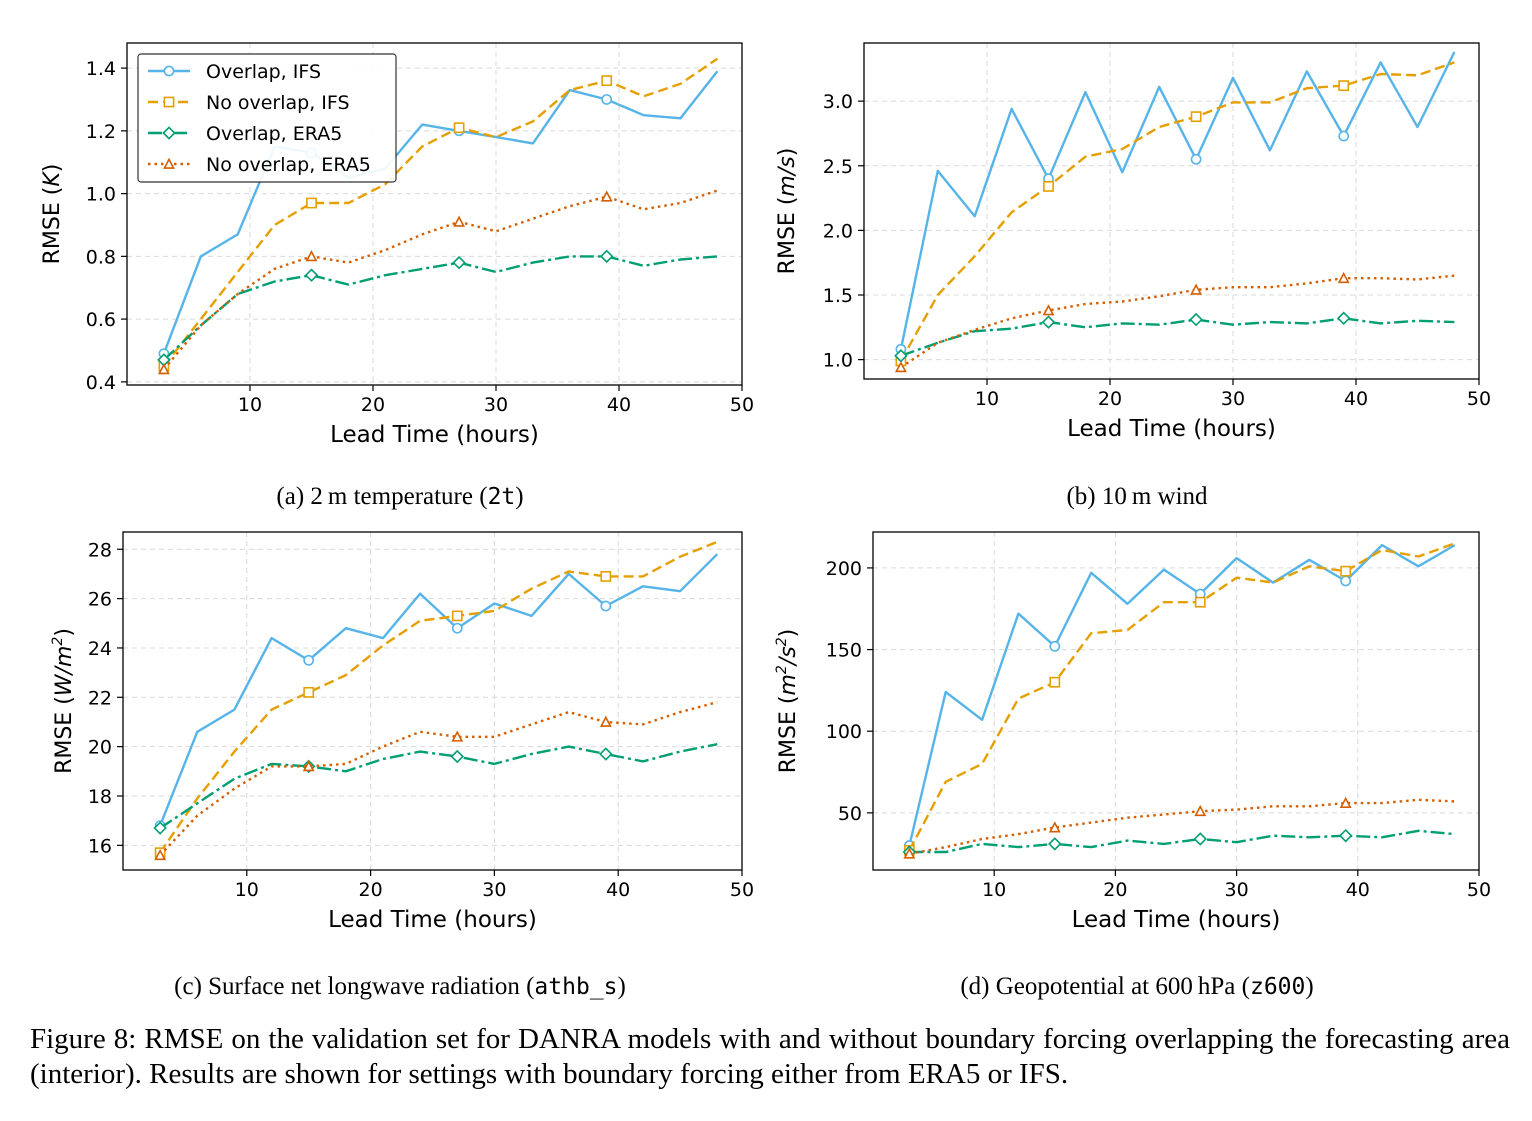 This screenshot has width=1532, height=1121. I want to click on y-tick-label: 3.0, so click(838, 102).